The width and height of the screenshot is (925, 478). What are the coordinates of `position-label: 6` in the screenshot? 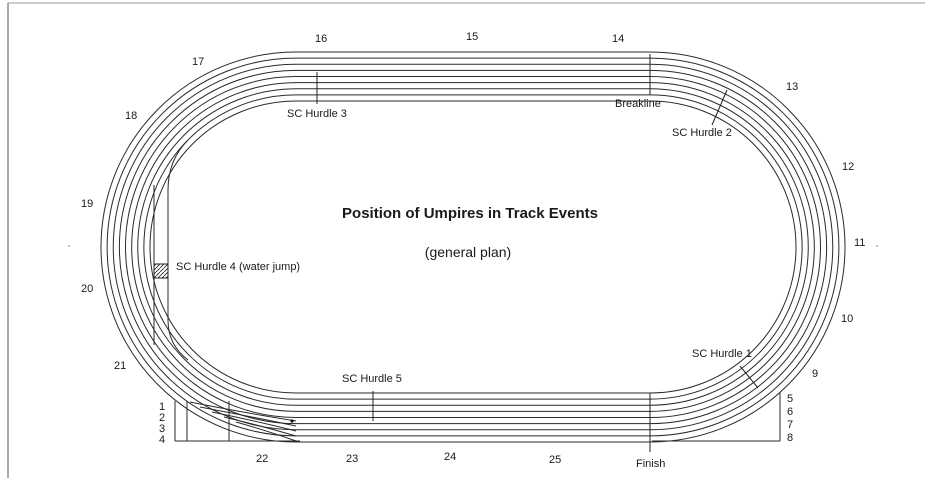 It's located at (790, 412).